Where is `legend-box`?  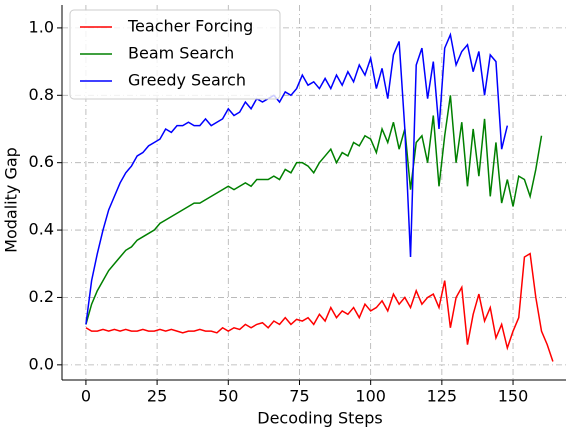
legend-box is located at coordinates (175, 54).